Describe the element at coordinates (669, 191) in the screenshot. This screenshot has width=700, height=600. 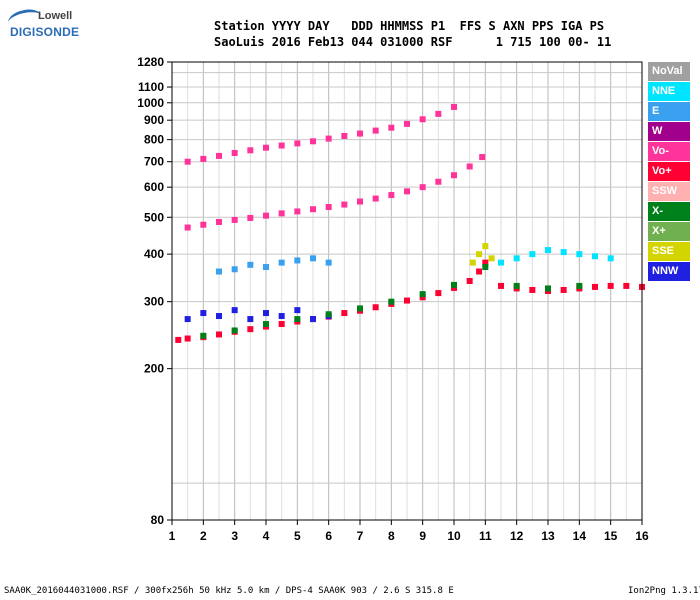
I see `legend-item-ssw: SSW` at that location.